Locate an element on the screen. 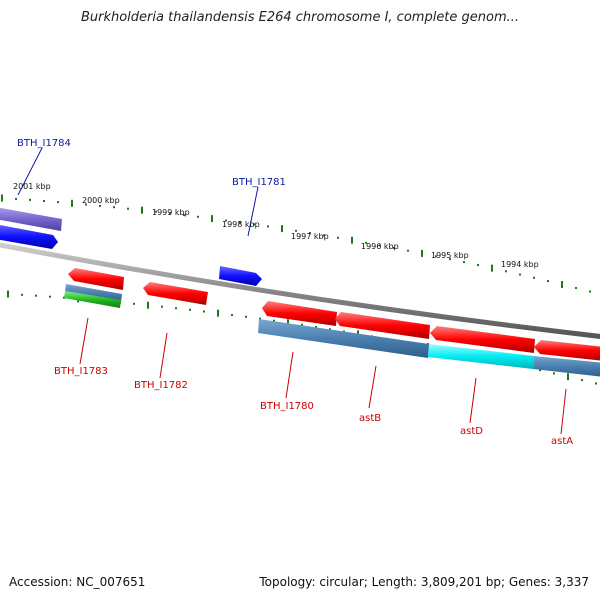 This screenshot has width=600, height=600. gene-astA-steel-feature is located at coordinates (566, 366).